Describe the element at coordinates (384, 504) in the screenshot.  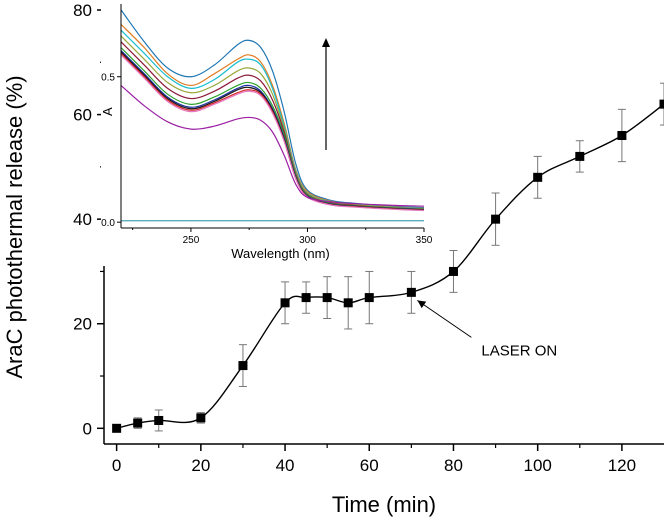
I see `x-axis-title: Time (min)` at that location.